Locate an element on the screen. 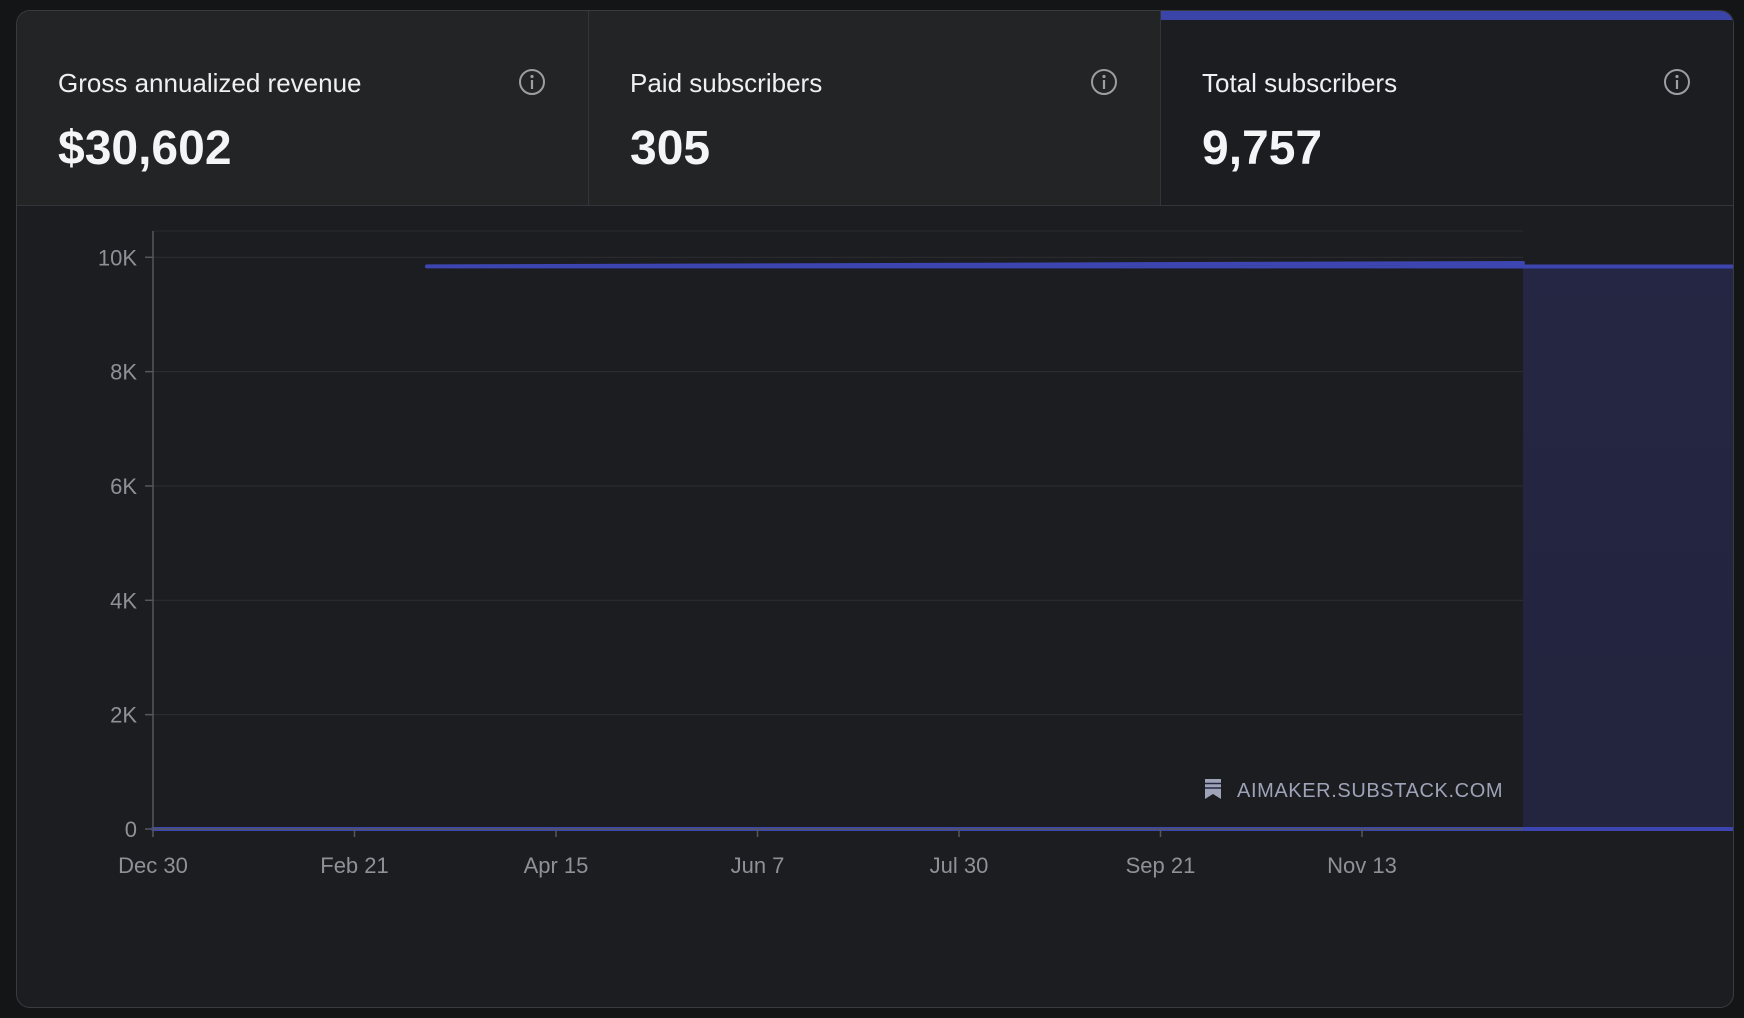 This screenshot has height=1018, width=1744. stat-label: Gross annualized revenue is located at coordinates (210, 83).